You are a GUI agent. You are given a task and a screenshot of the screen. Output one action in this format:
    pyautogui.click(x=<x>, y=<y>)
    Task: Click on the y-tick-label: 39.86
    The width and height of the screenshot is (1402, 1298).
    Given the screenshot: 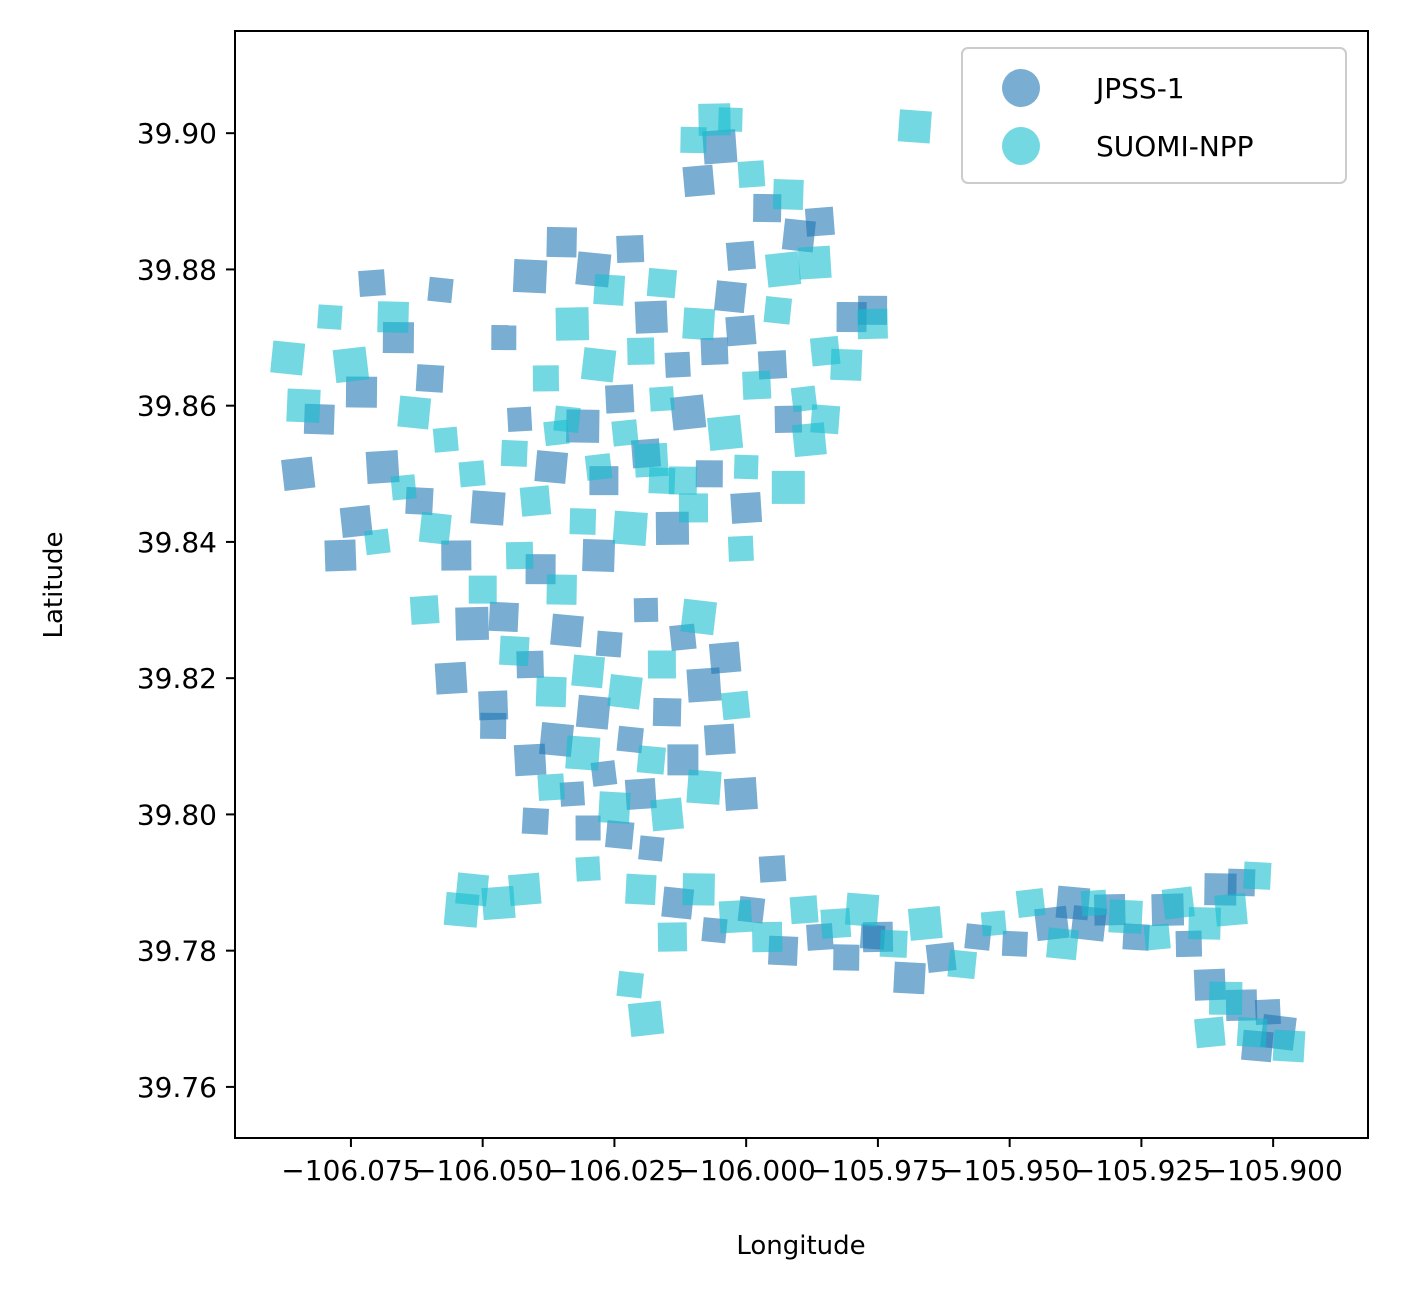 What is the action you would take?
    pyautogui.click(x=177, y=406)
    